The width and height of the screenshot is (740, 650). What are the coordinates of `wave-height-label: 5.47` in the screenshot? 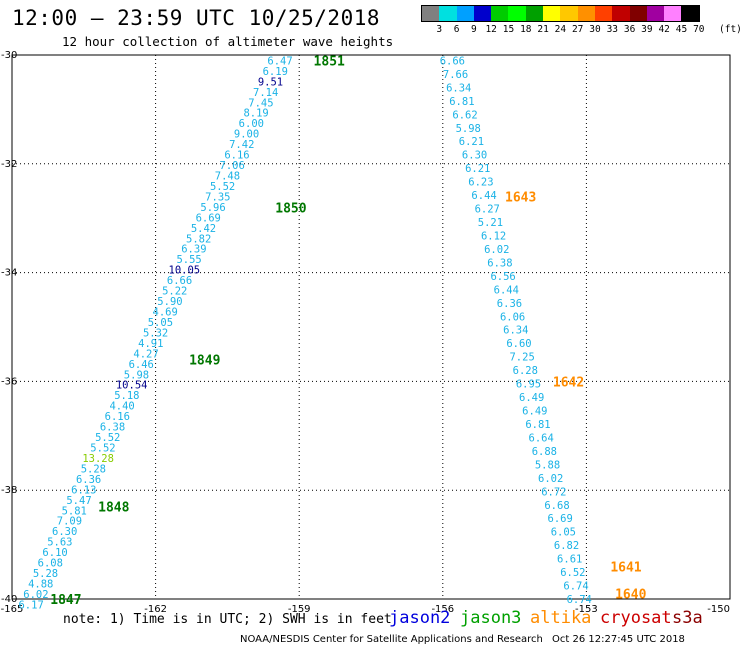 It's located at (78, 501).